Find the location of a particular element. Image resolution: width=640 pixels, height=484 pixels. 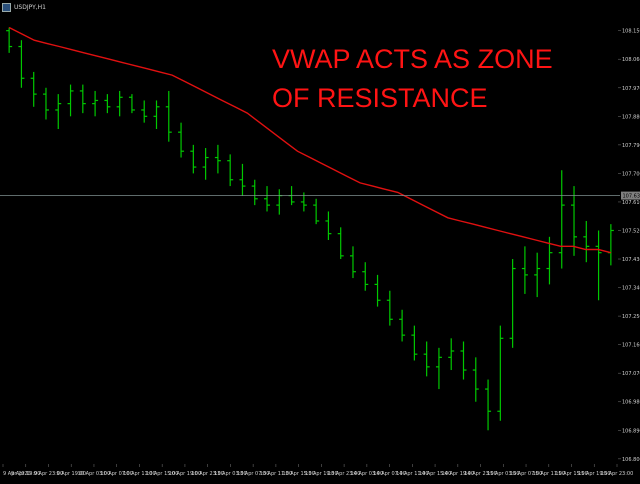

price-tick-label: 107.790 is located at coordinates (631, 146).